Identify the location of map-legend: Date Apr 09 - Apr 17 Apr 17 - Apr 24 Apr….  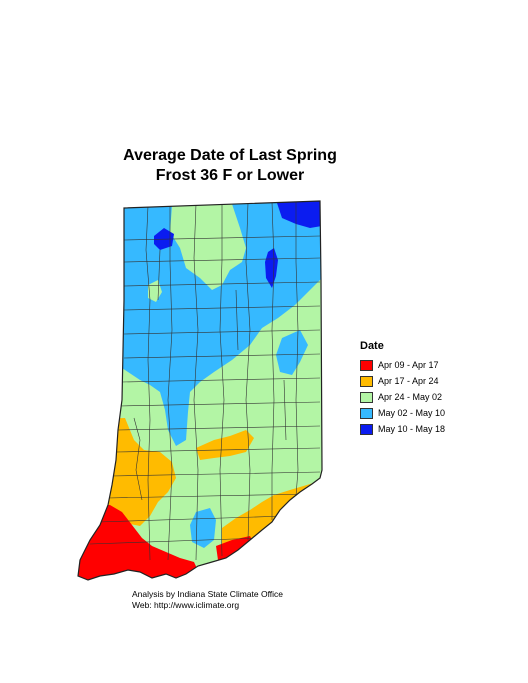
(402, 389).